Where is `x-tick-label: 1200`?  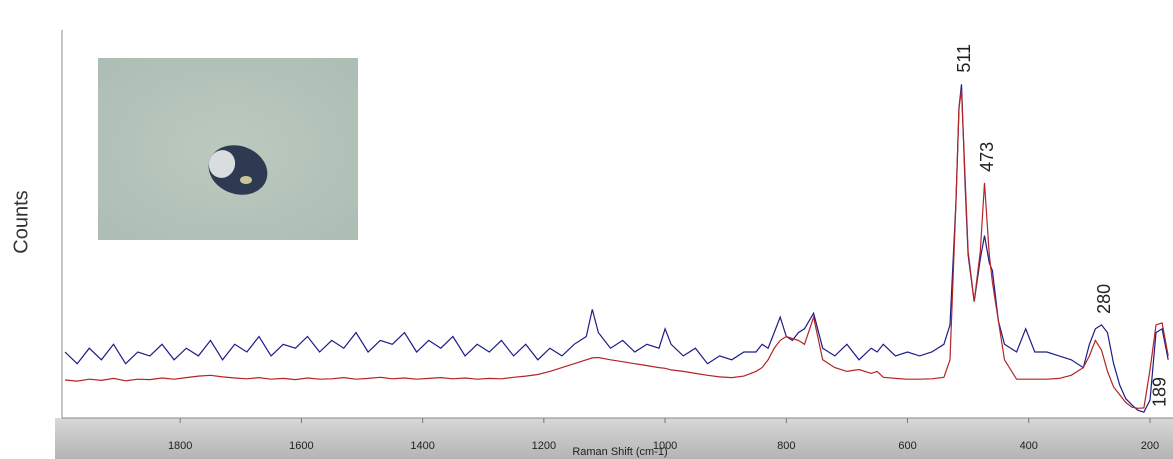
x-tick-label: 1200 is located at coordinates (544, 446).